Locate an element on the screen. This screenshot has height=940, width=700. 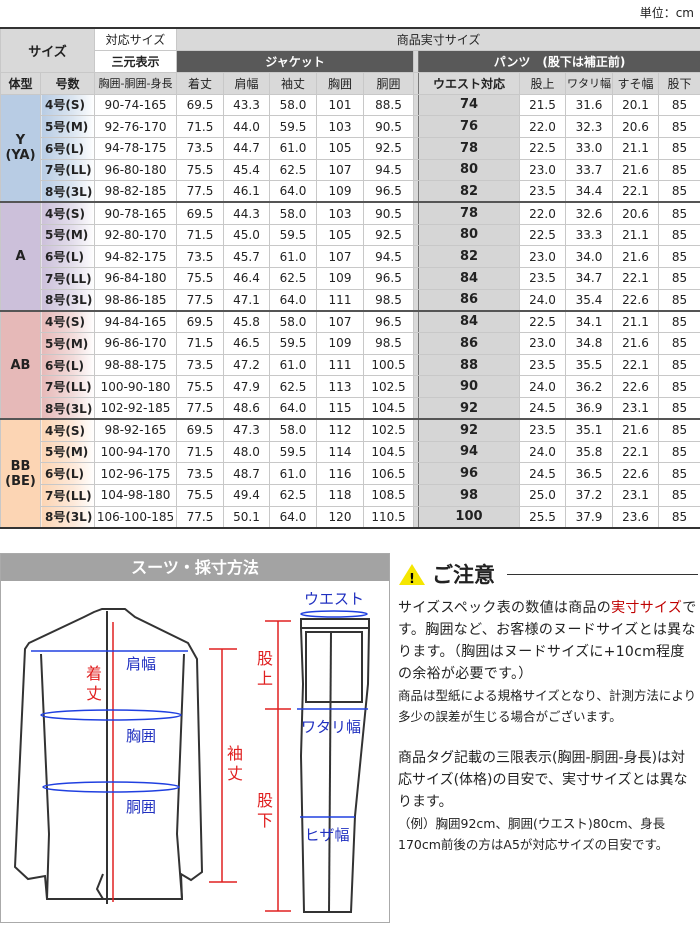
pants-waist-cell: 86 is located at coordinates (469, 343).